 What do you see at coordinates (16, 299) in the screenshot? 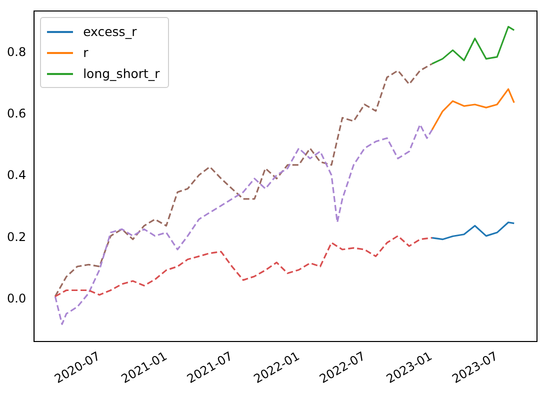
I see `y-tick-label: 0.0` at bounding box center [16, 299].